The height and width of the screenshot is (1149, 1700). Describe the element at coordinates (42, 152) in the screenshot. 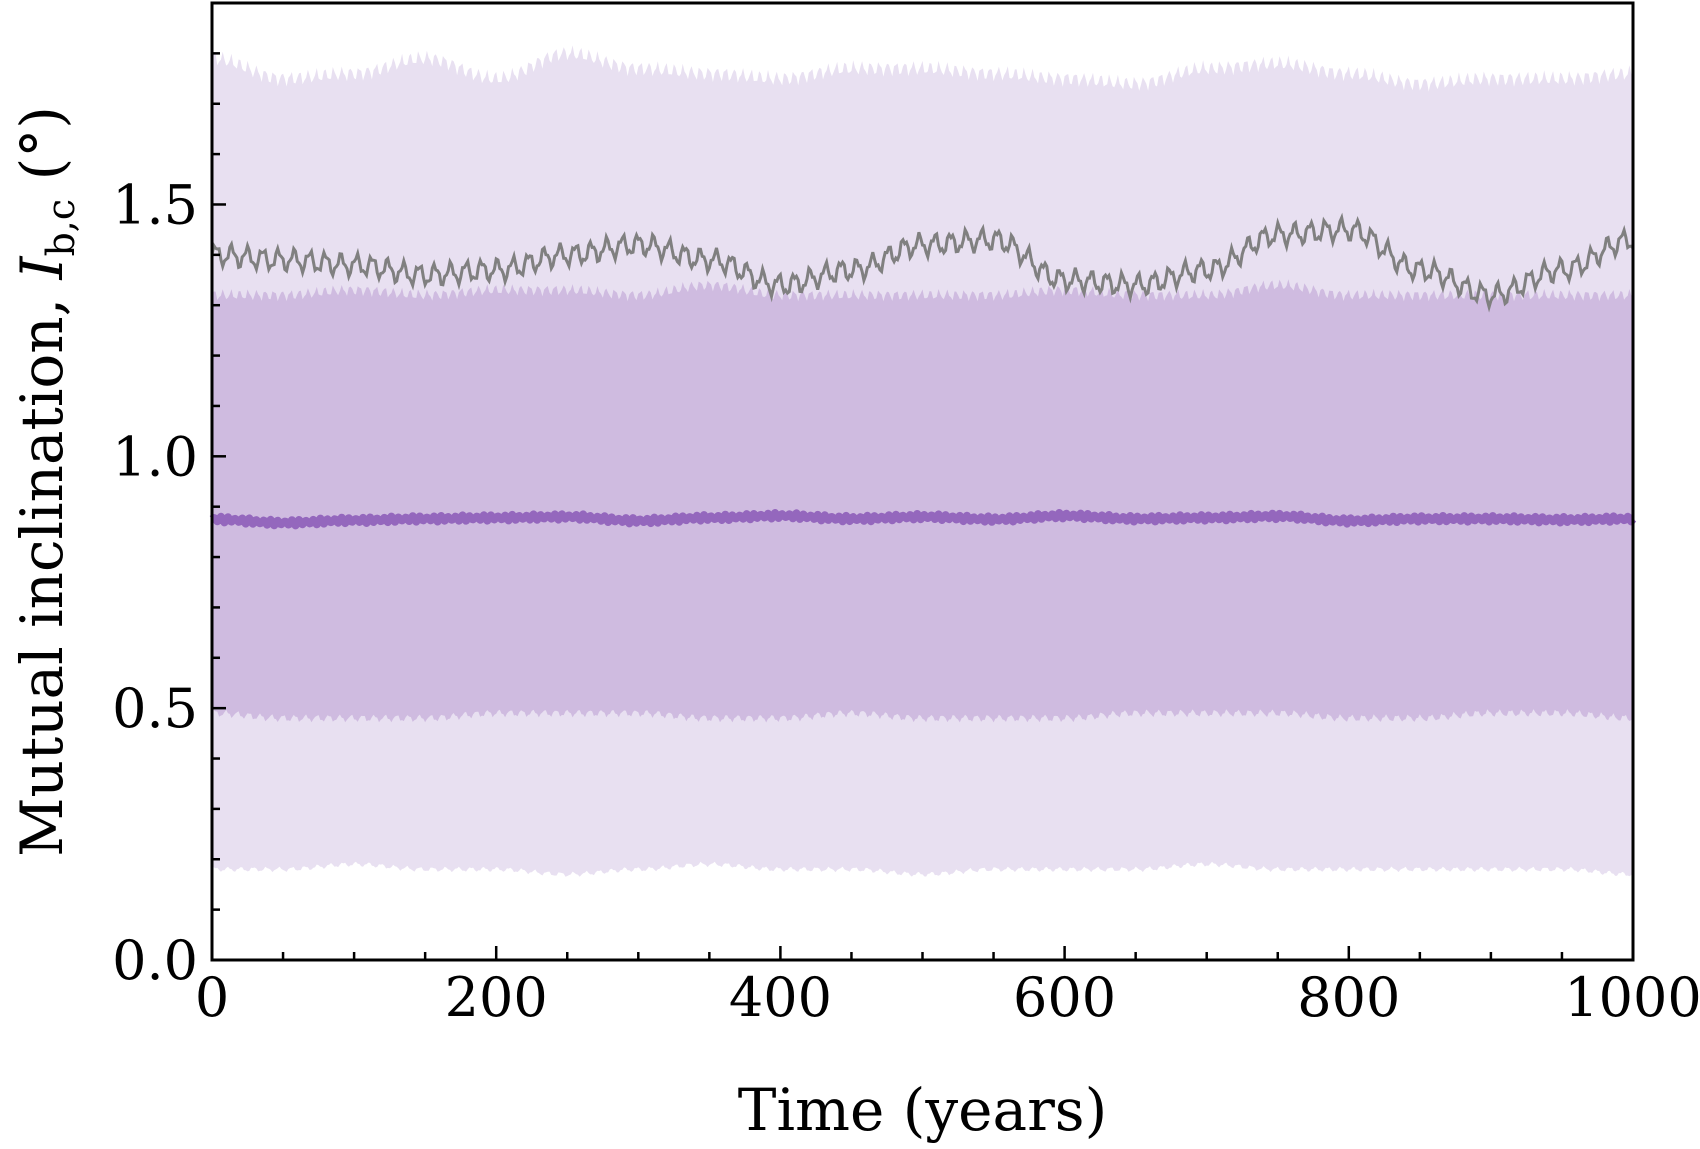

I see `y-axis-label-unit: (°)` at that location.